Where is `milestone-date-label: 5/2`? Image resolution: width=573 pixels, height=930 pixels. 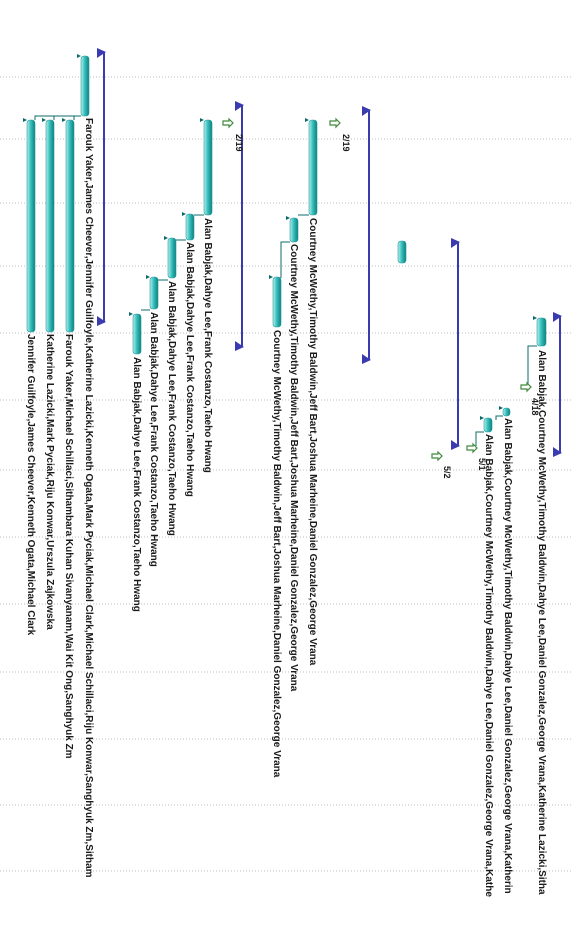
milestone-date-label: 5/2 is located at coordinates (447, 472).